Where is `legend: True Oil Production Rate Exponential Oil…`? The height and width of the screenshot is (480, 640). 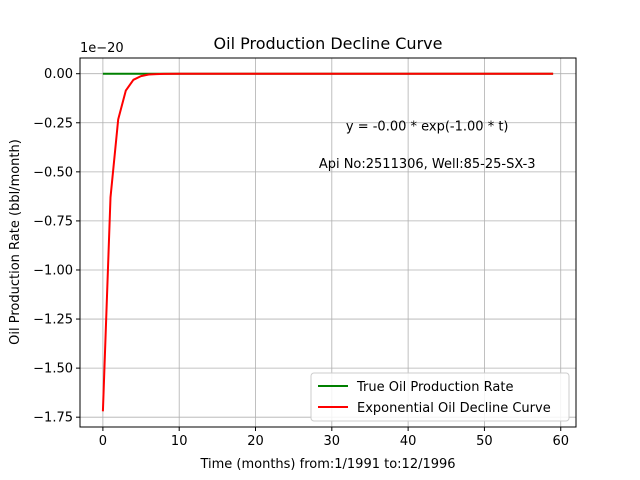
legend: True Oil Production Rate Exponential Oil… is located at coordinates (440, 397).